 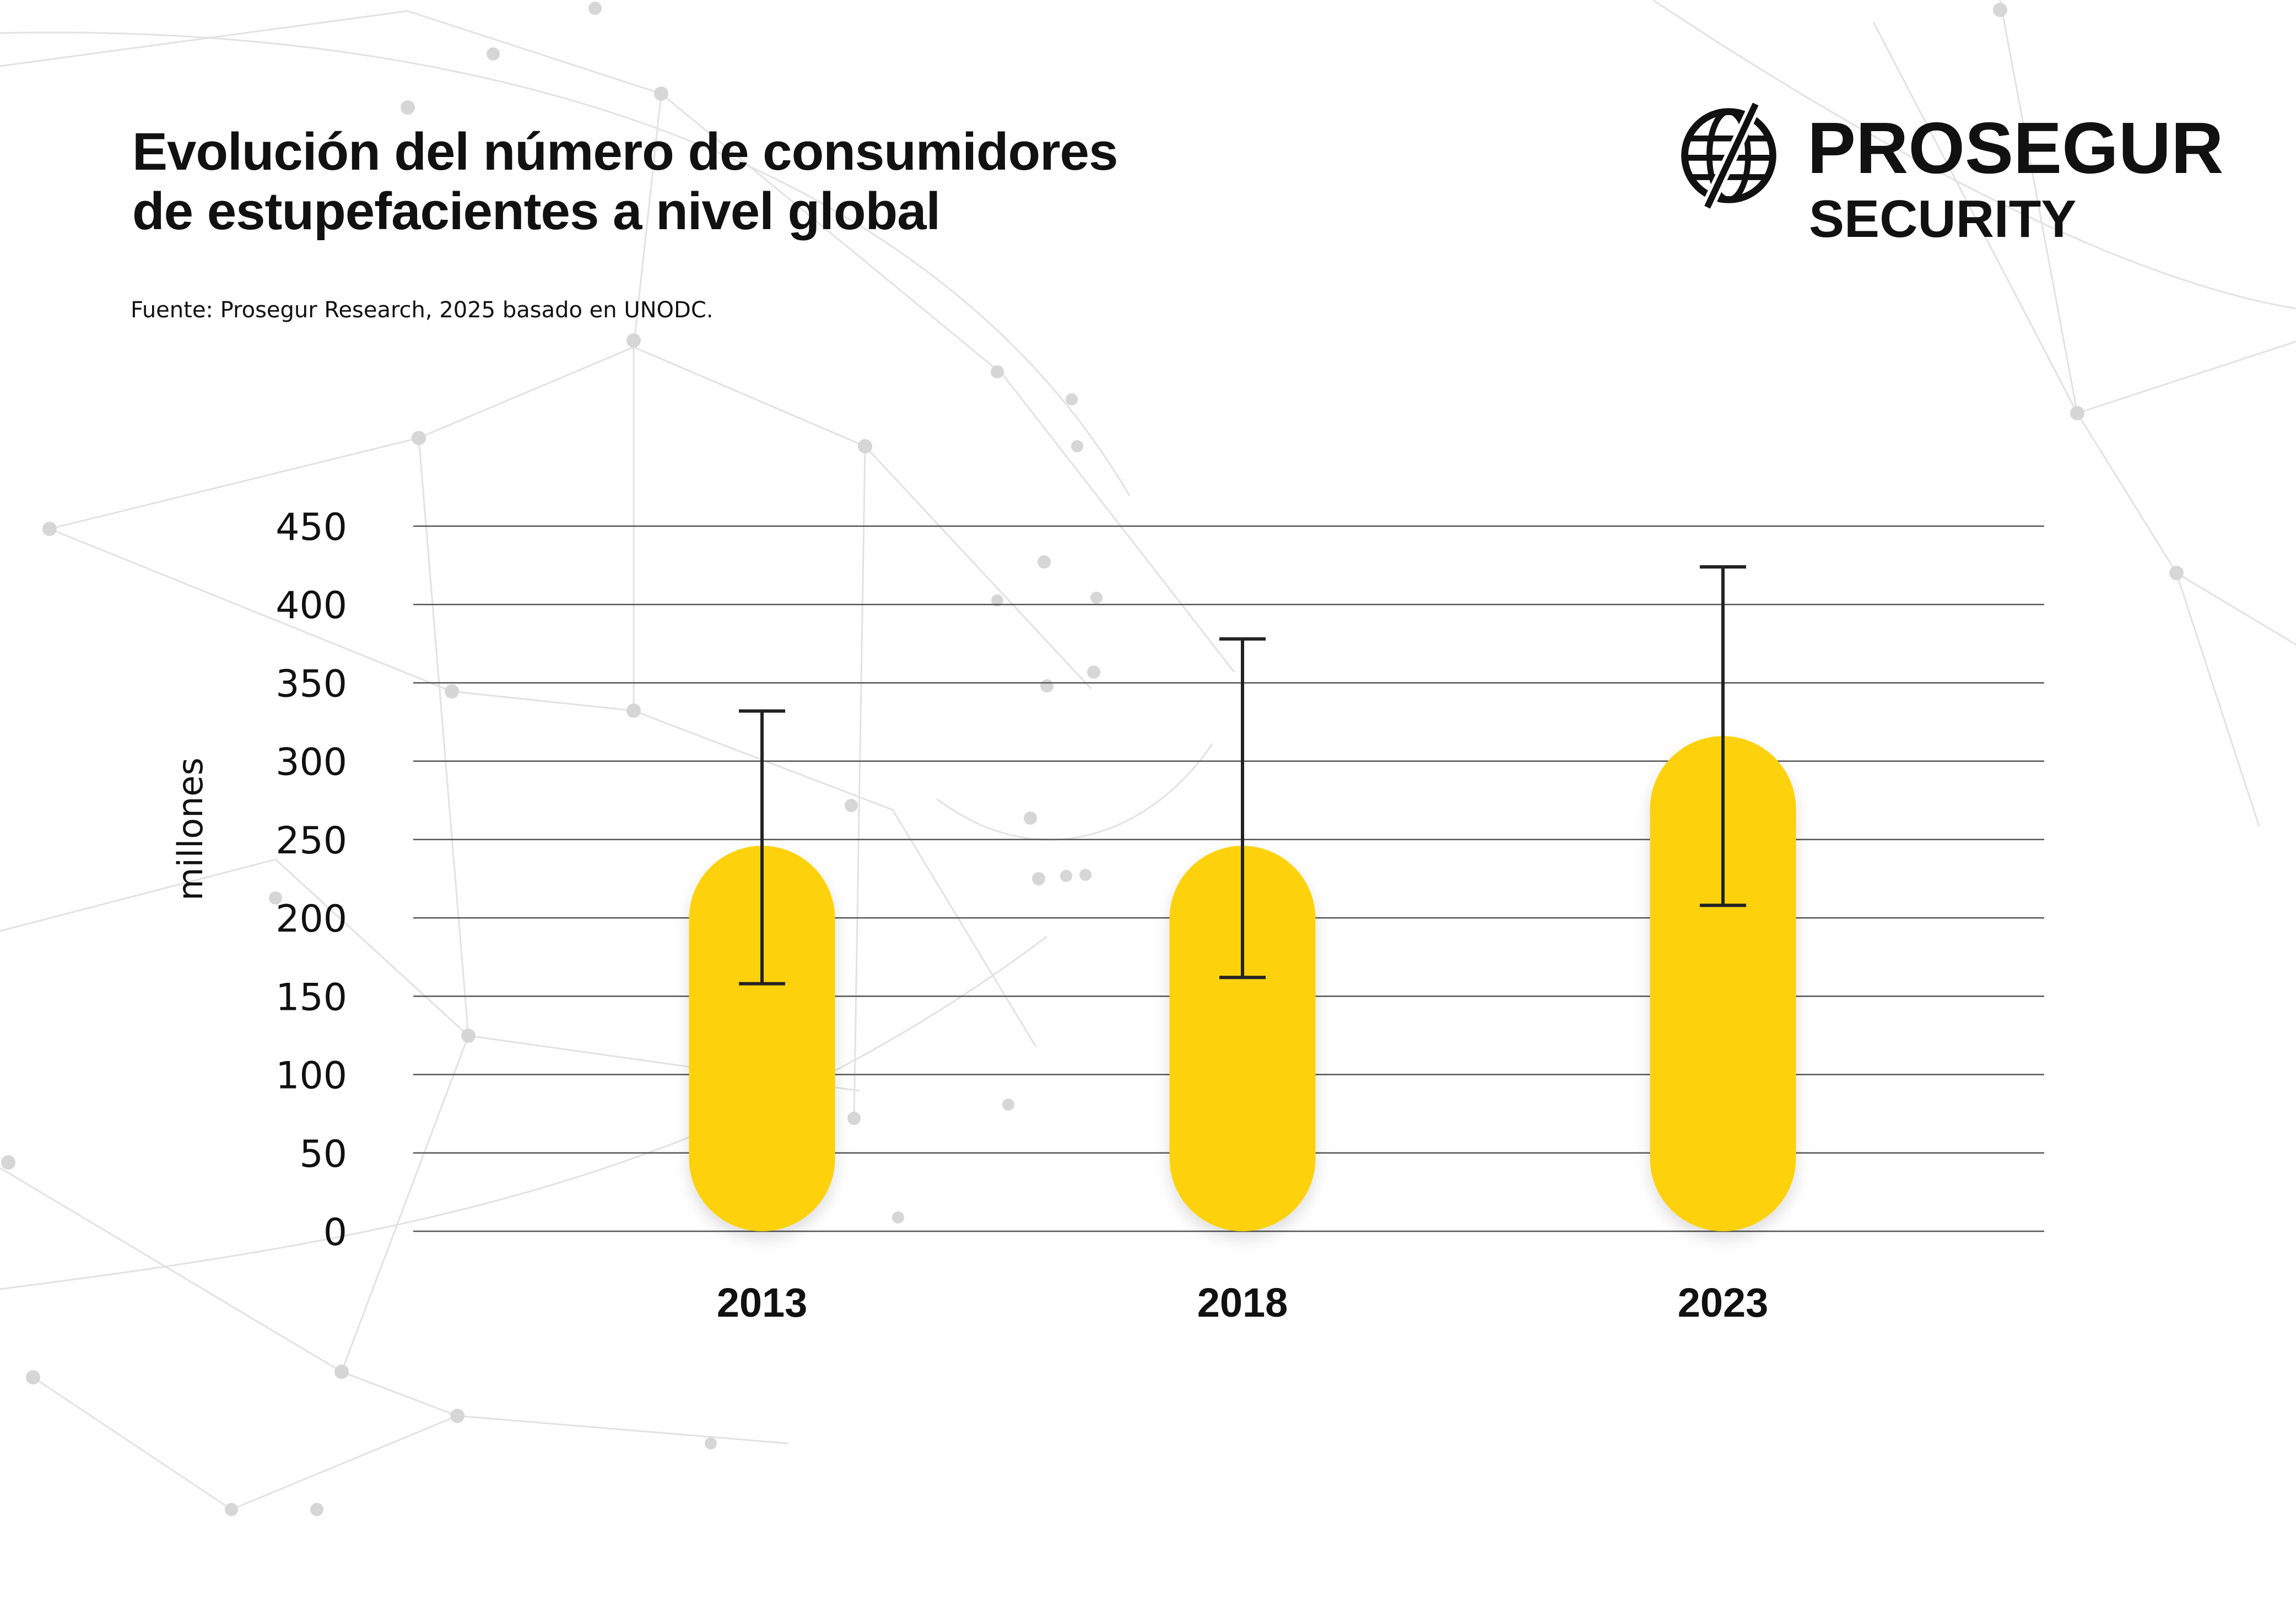 What do you see at coordinates (1729, 155) in the screenshot?
I see `globe-icon` at bounding box center [1729, 155].